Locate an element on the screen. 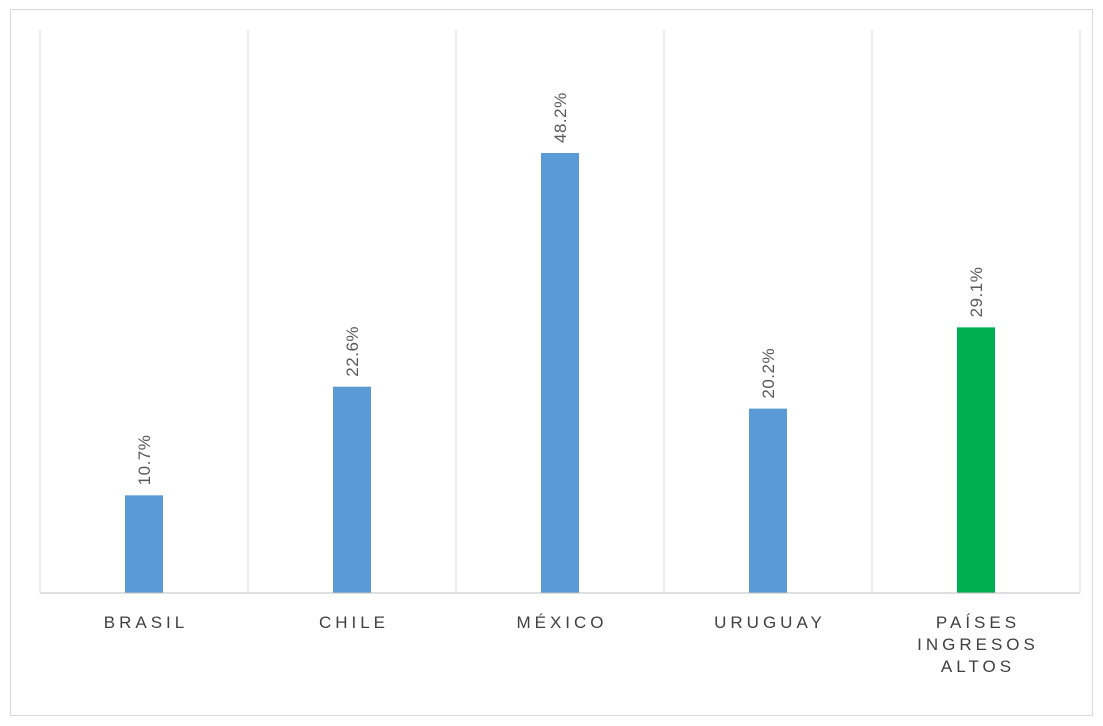 This screenshot has width=1103, height=726. category-label-line: URUGUAY is located at coordinates (770, 622).